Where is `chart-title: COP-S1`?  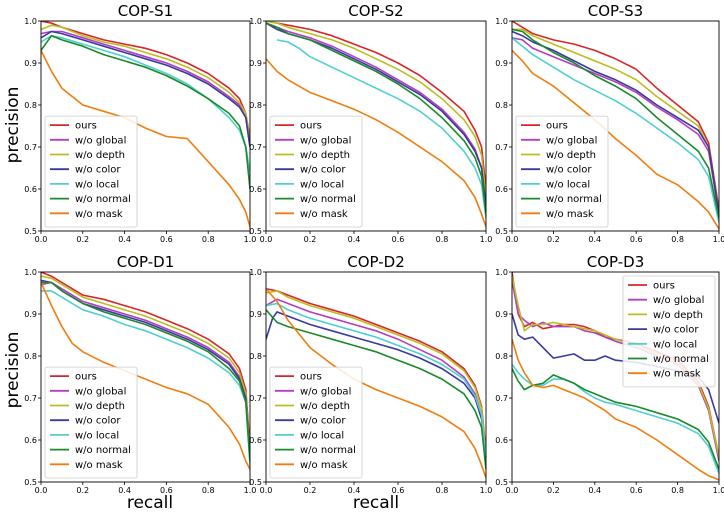 chart-title: COP-S1 is located at coordinates (145, 11).